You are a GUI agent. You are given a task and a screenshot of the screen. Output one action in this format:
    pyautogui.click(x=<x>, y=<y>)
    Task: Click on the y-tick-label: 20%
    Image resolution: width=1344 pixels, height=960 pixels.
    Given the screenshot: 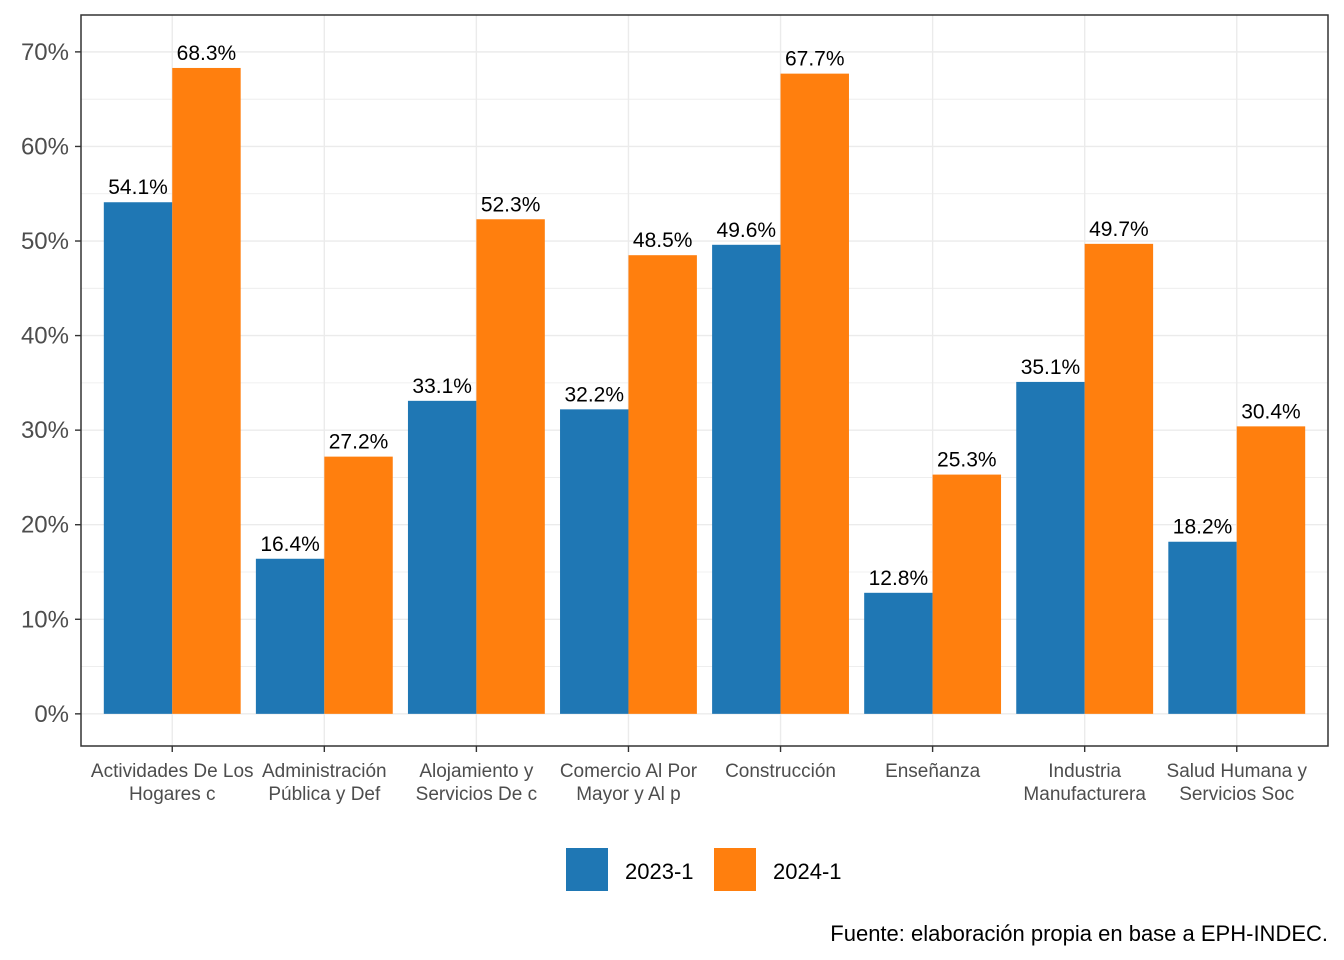 What is the action you would take?
    pyautogui.click(x=45, y=525)
    